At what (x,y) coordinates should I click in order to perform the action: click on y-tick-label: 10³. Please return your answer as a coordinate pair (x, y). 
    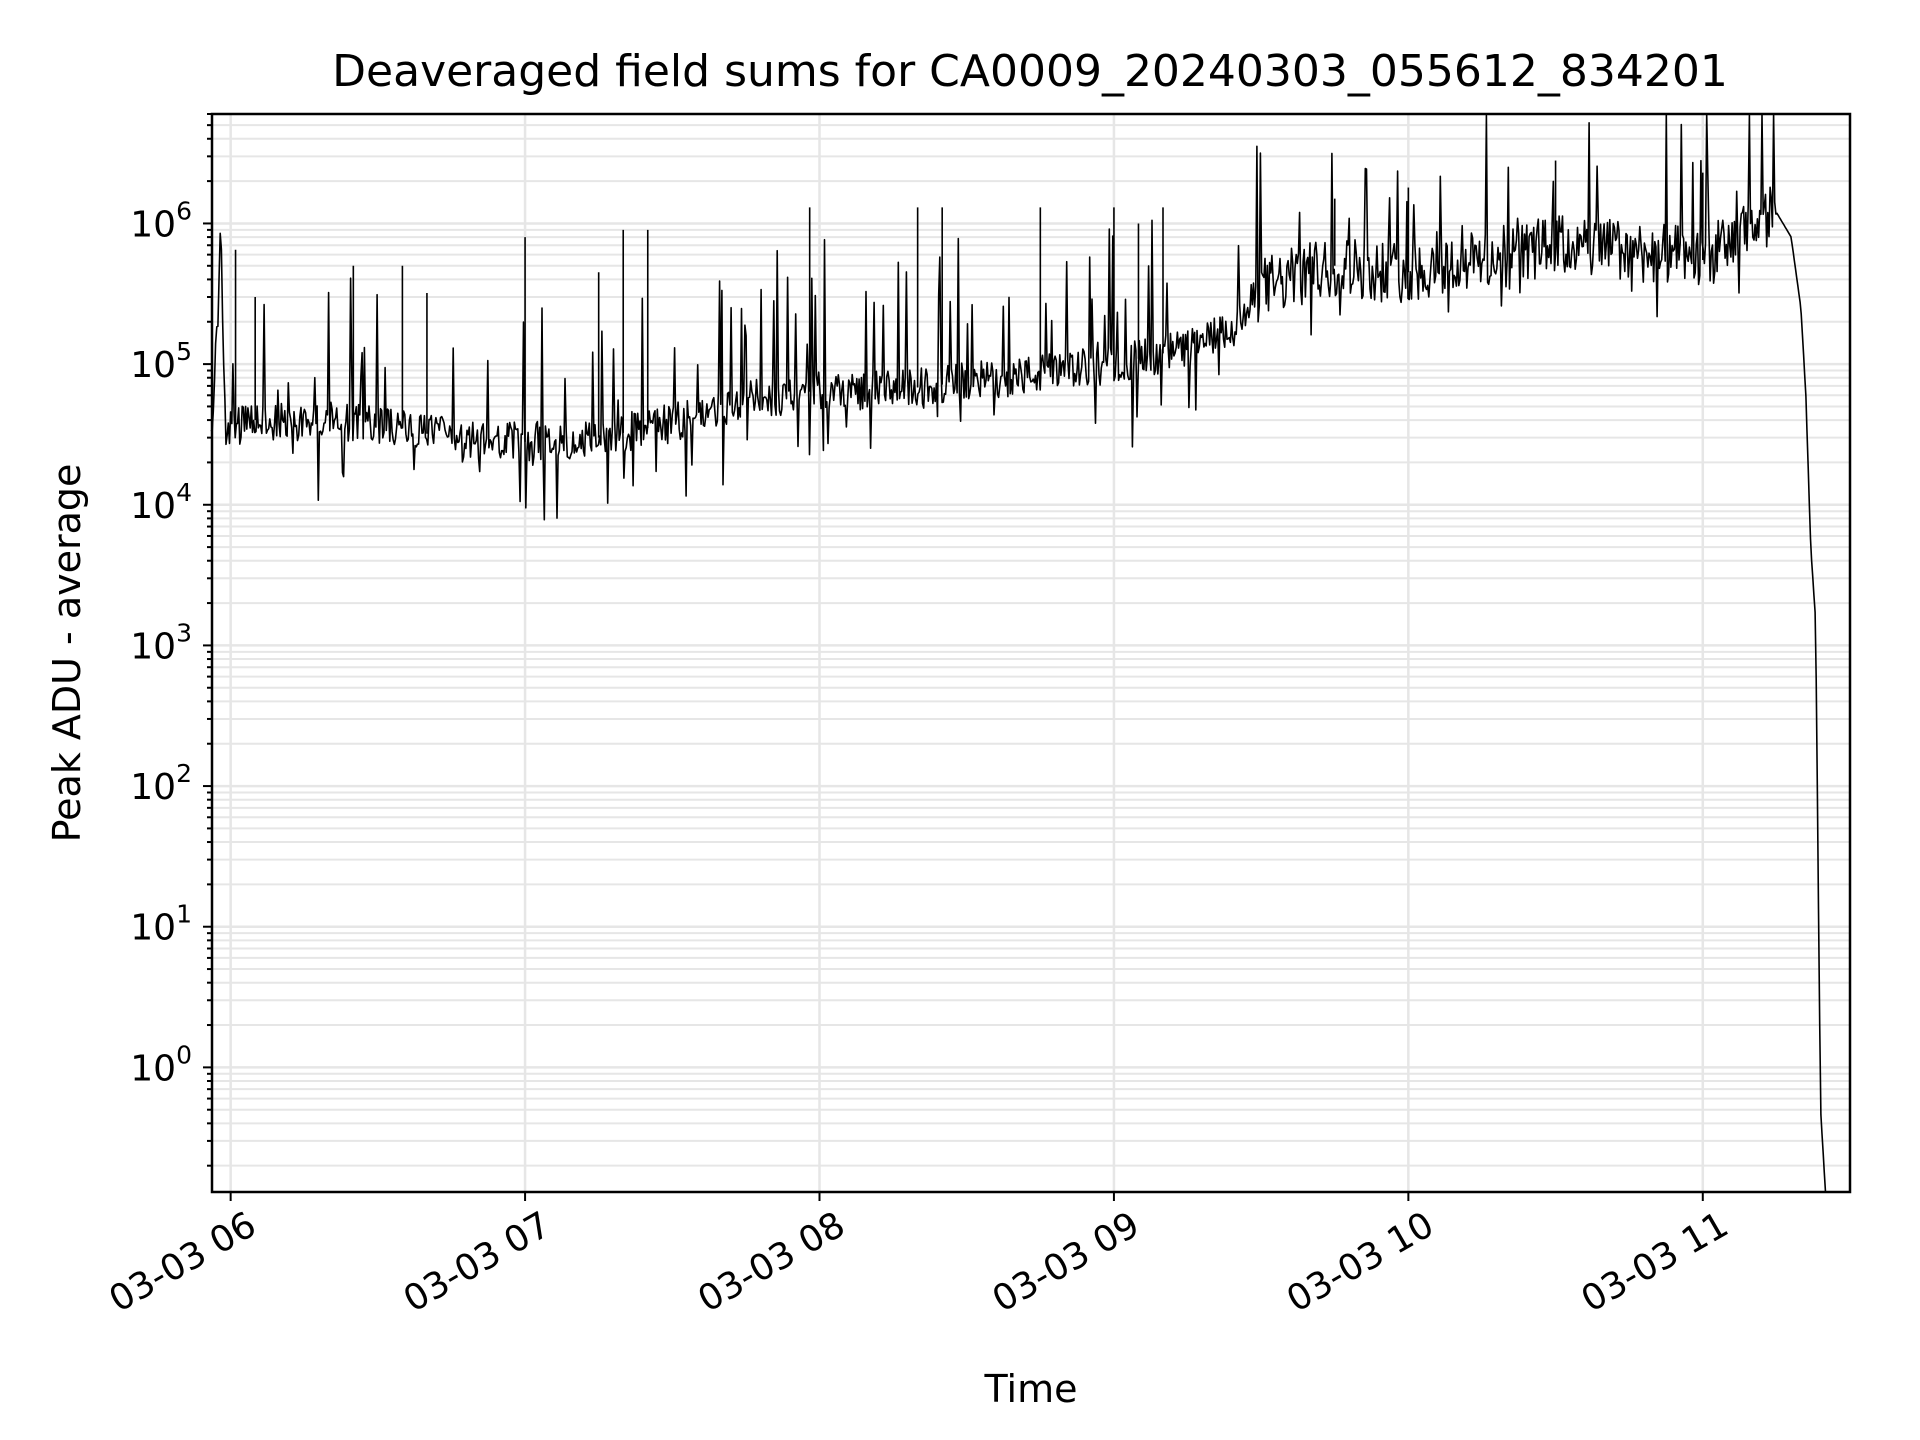
    Looking at the image, I should click on (161, 642).